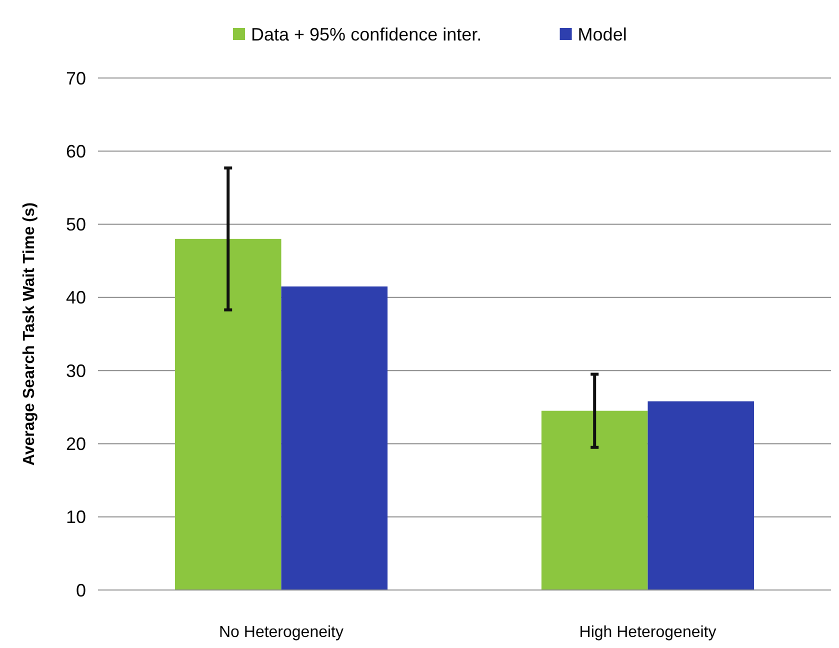 Image resolution: width=839 pixels, height=648 pixels. I want to click on y-tick-label: 70, so click(76, 78).